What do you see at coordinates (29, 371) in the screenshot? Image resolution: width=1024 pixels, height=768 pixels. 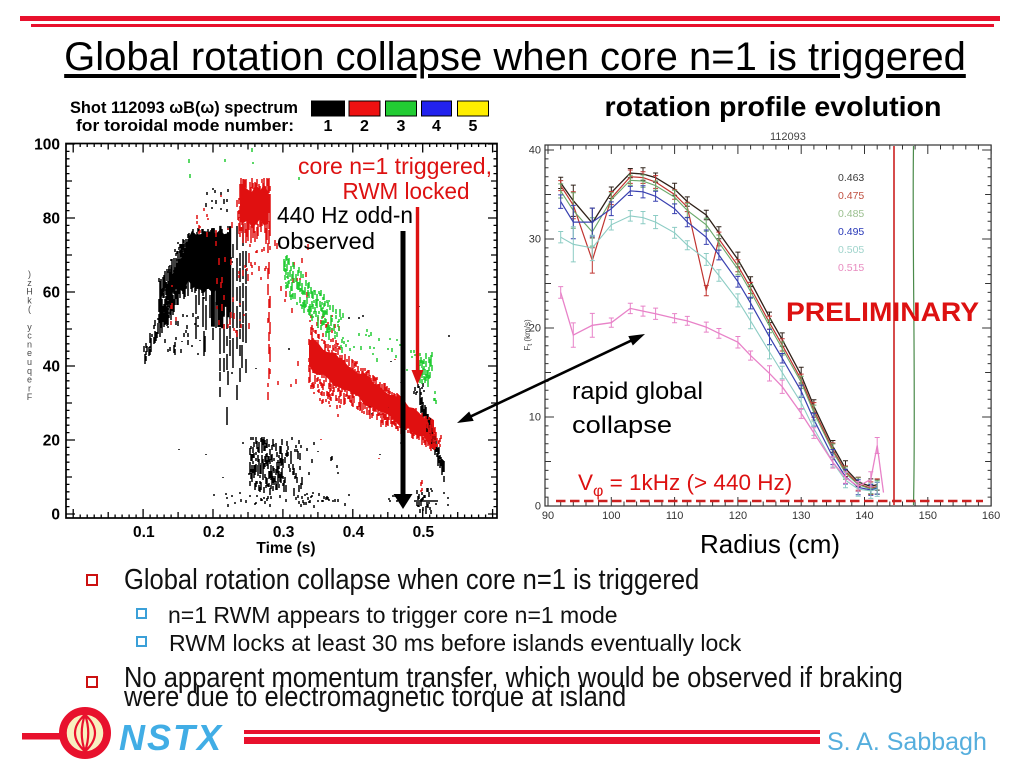 I see `svg-text: q` at bounding box center [29, 371].